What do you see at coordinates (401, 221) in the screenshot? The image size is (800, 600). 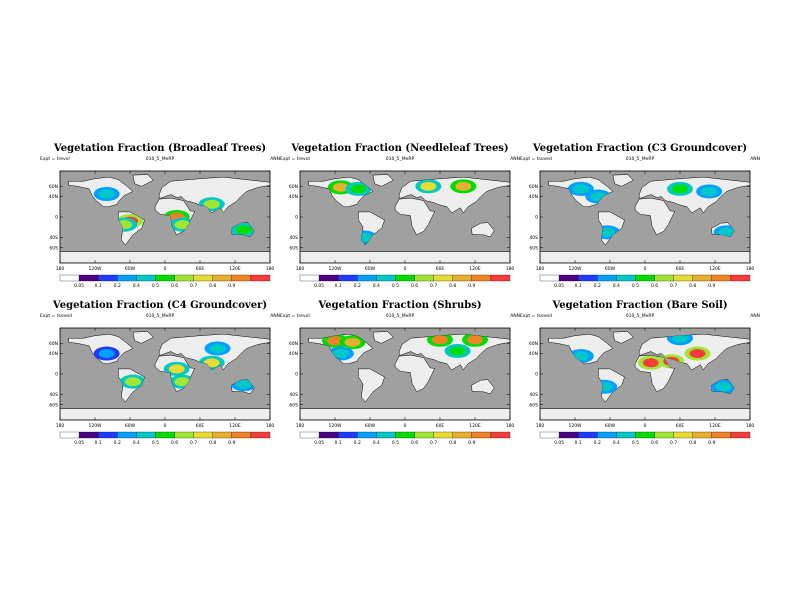 I see `map-plot: 60N 40N 0 40S 60S 180 120W 60W 0 60E 120E 180` at bounding box center [401, 221].